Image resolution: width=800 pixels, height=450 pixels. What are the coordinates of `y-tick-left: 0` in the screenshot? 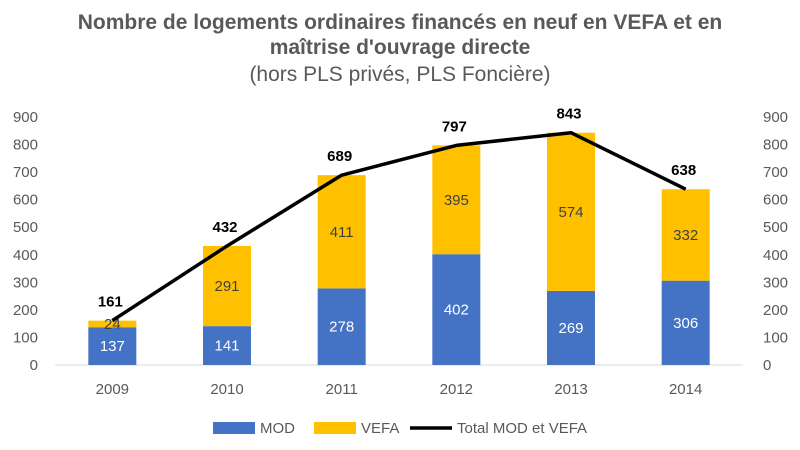 It's located at (34, 365).